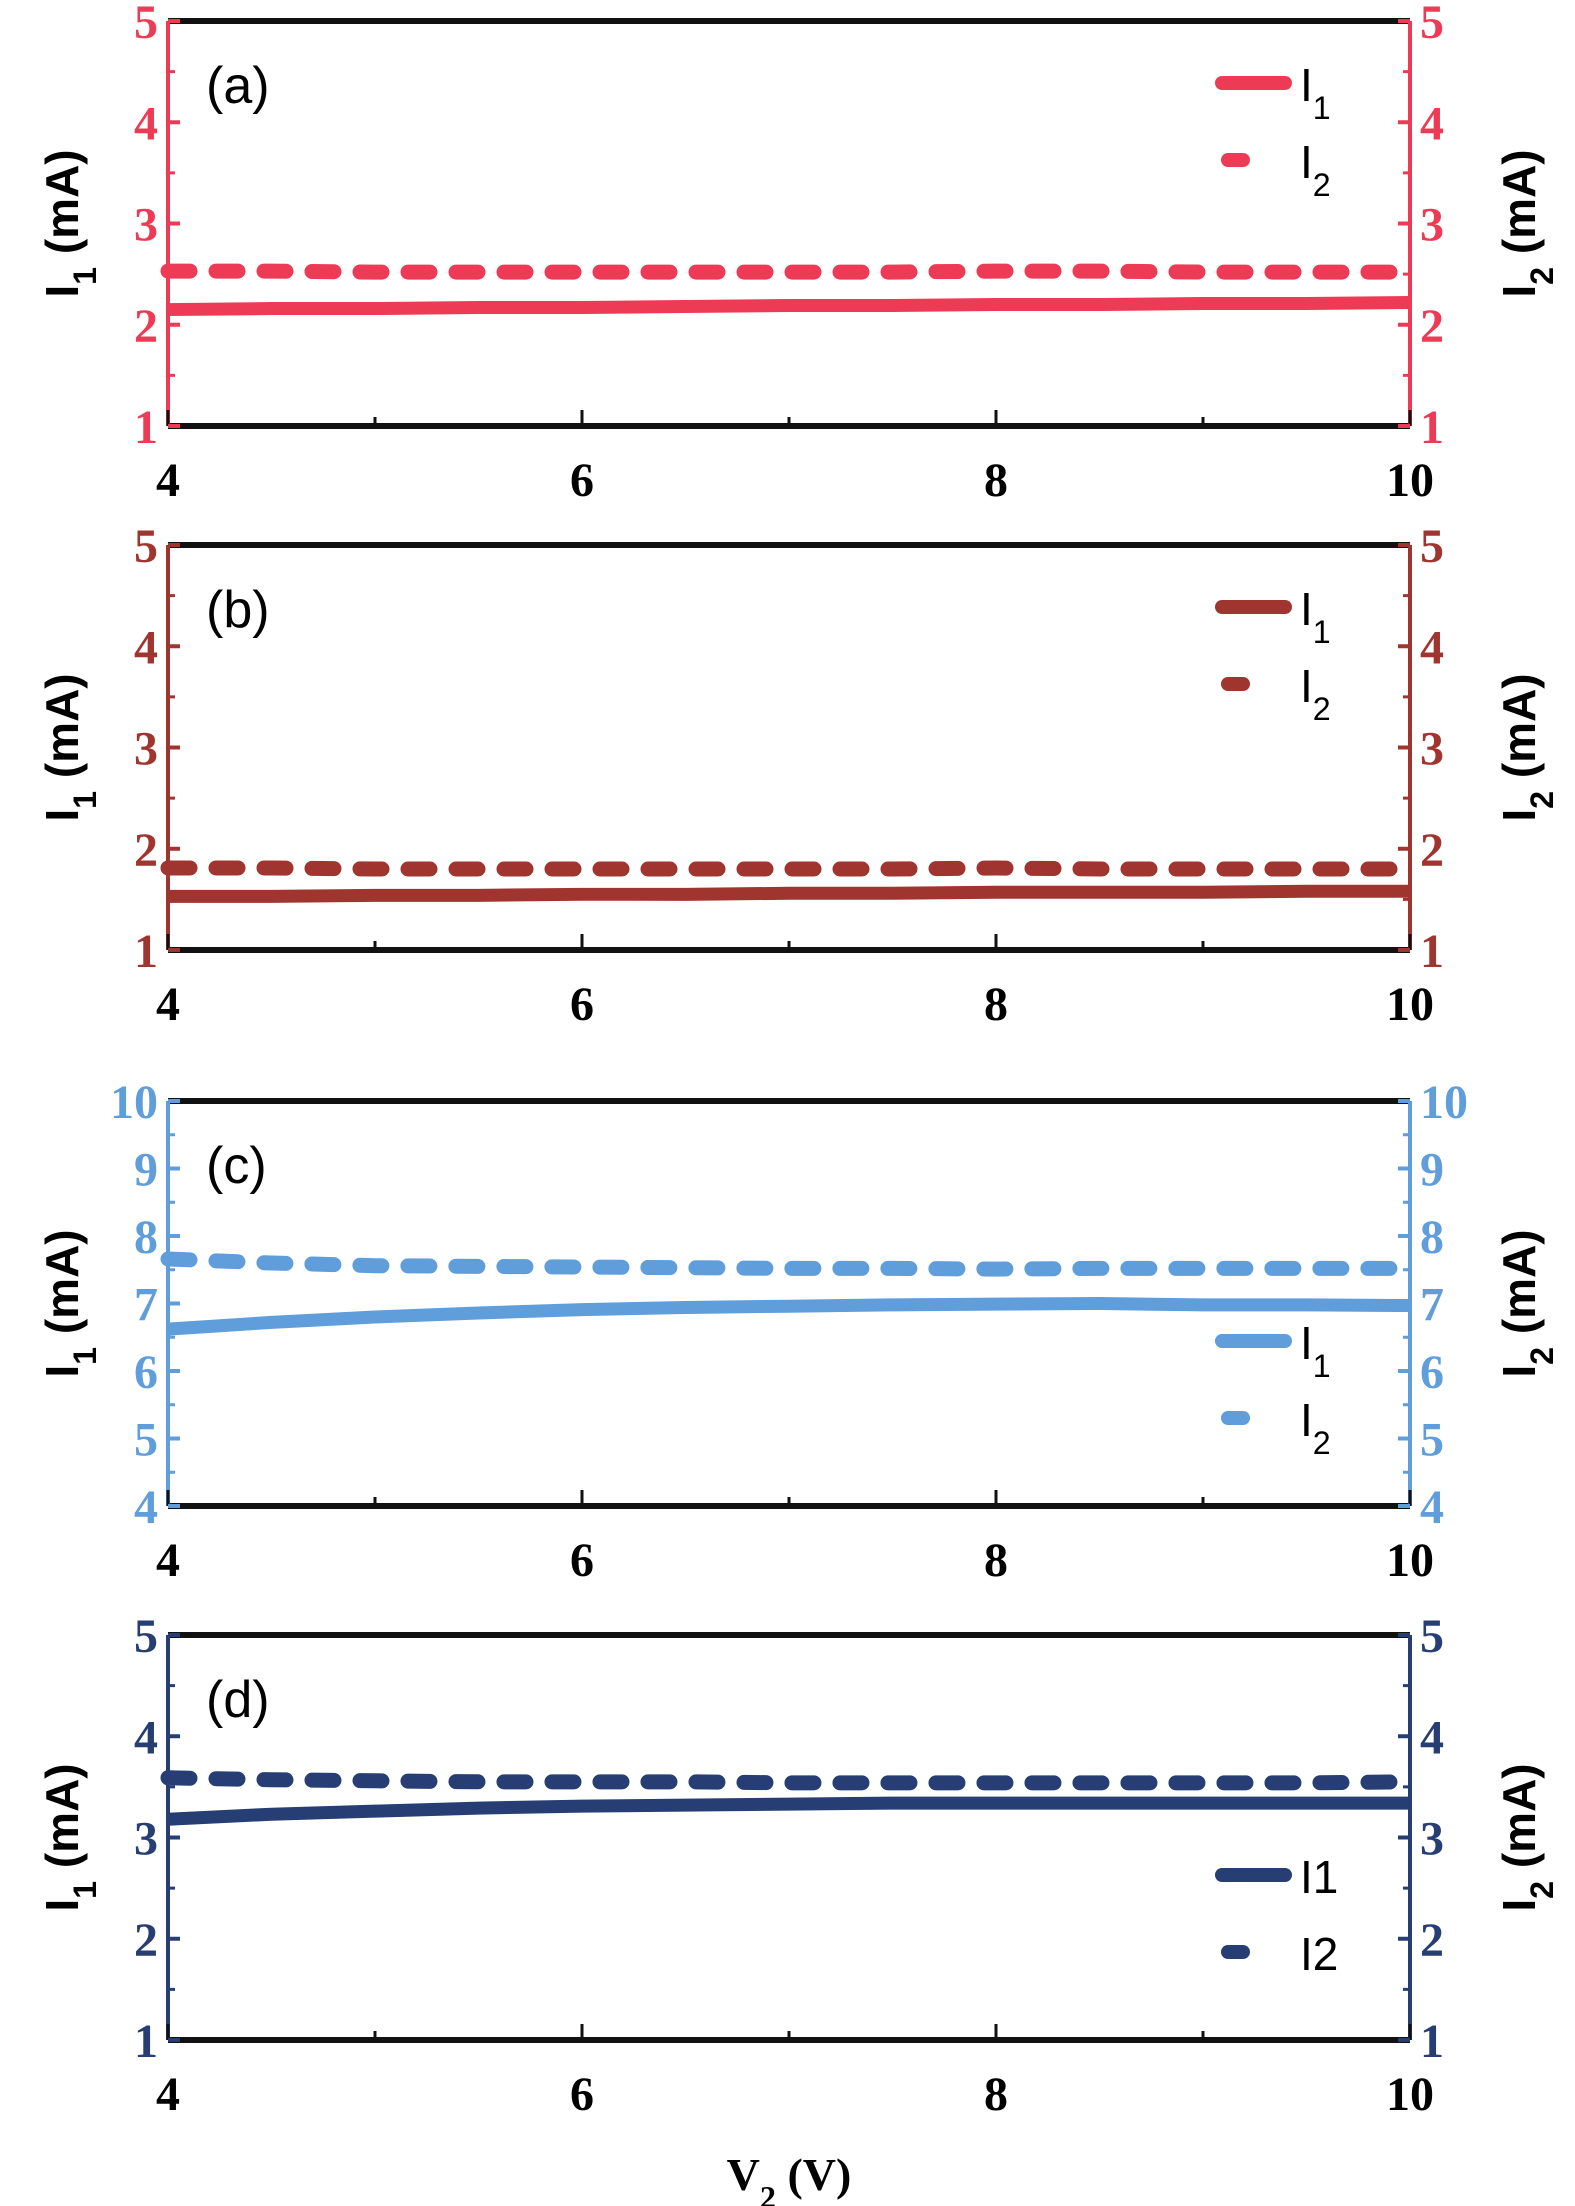 This screenshot has height=2206, width=1575. I want to click on y-right-tick-label: 8, so click(1432, 1237).